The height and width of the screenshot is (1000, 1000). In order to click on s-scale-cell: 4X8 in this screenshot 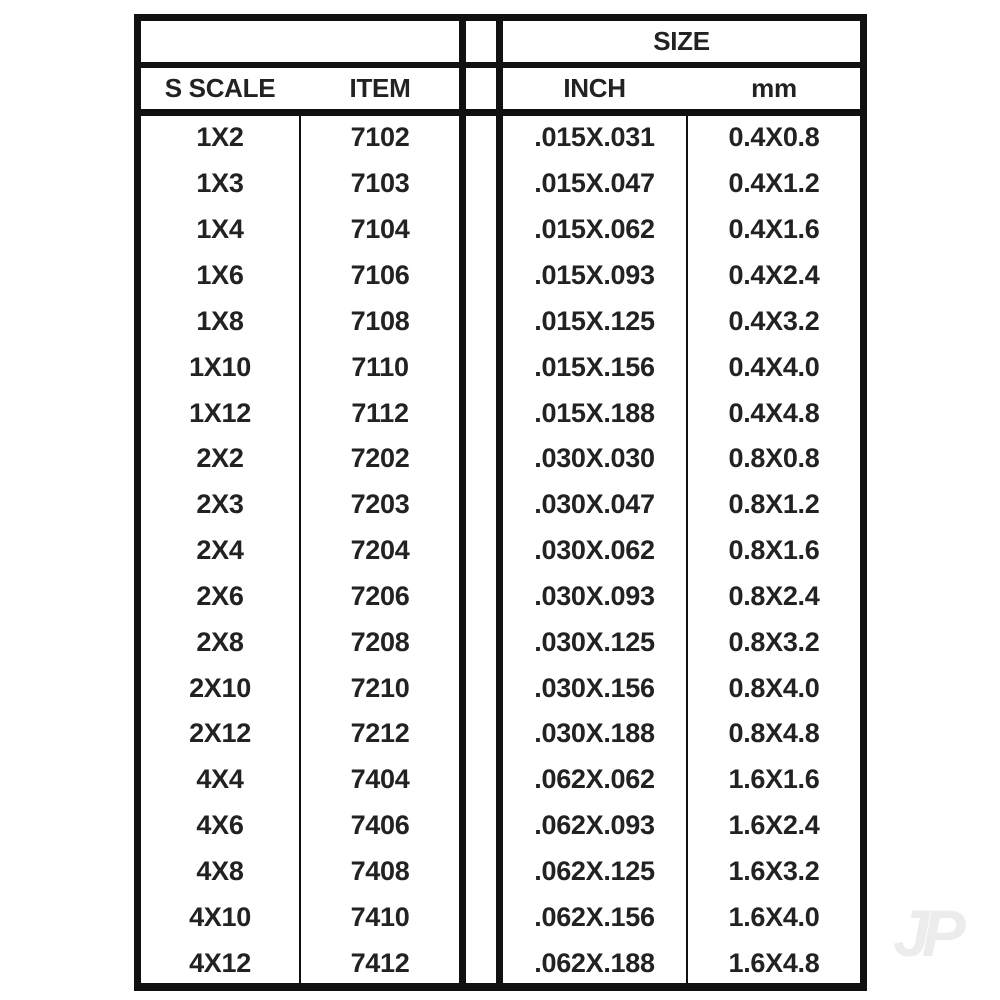, I will do `click(220, 871)`.